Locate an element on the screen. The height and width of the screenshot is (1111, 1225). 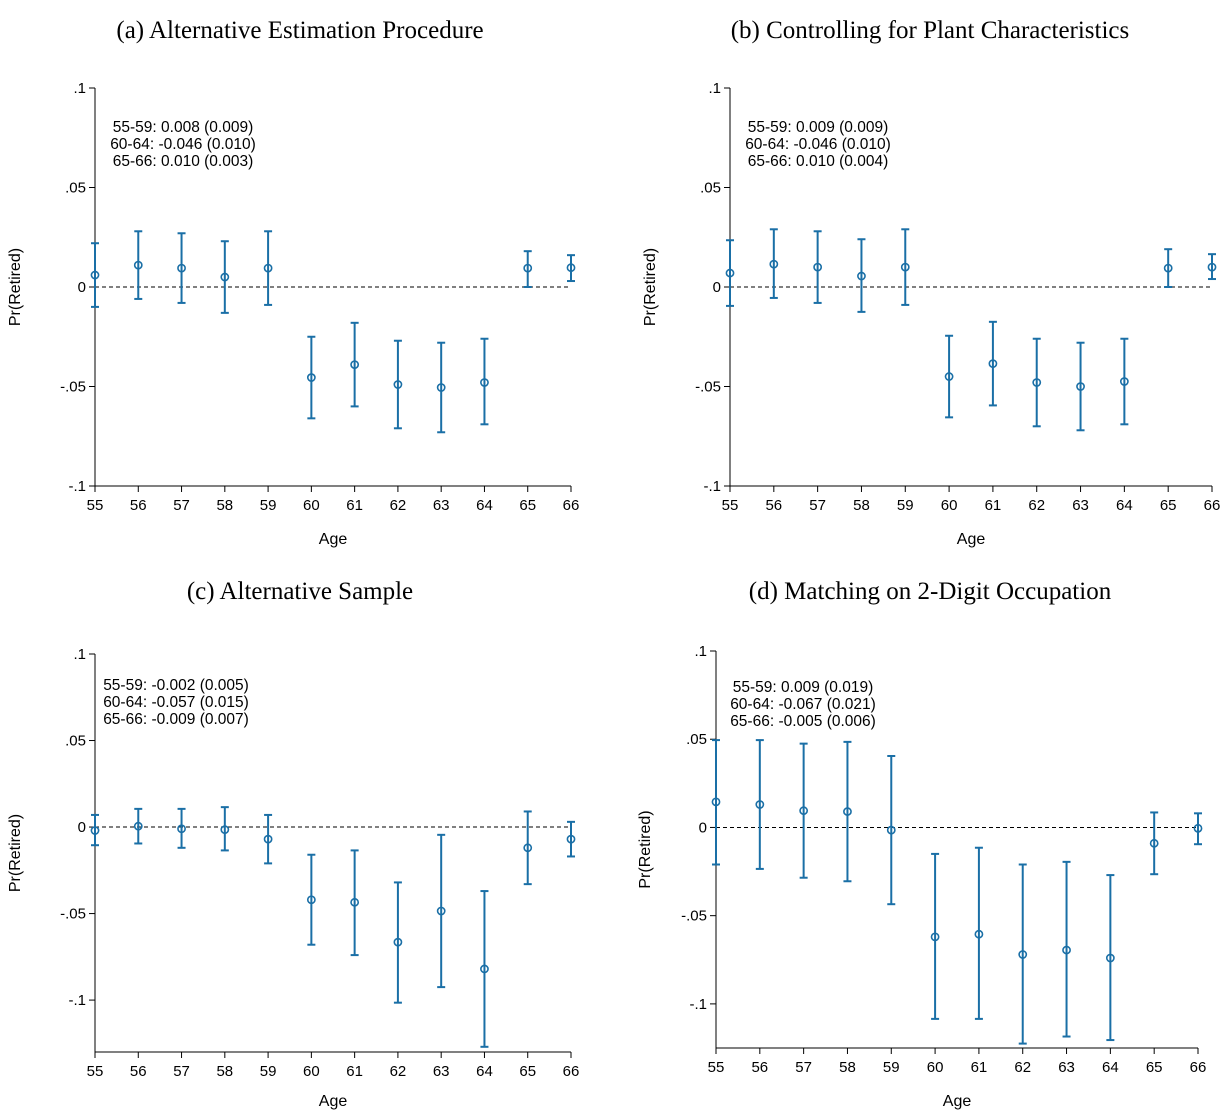
panel-title: (c) Alternative Sample is located at coordinates (300, 591).